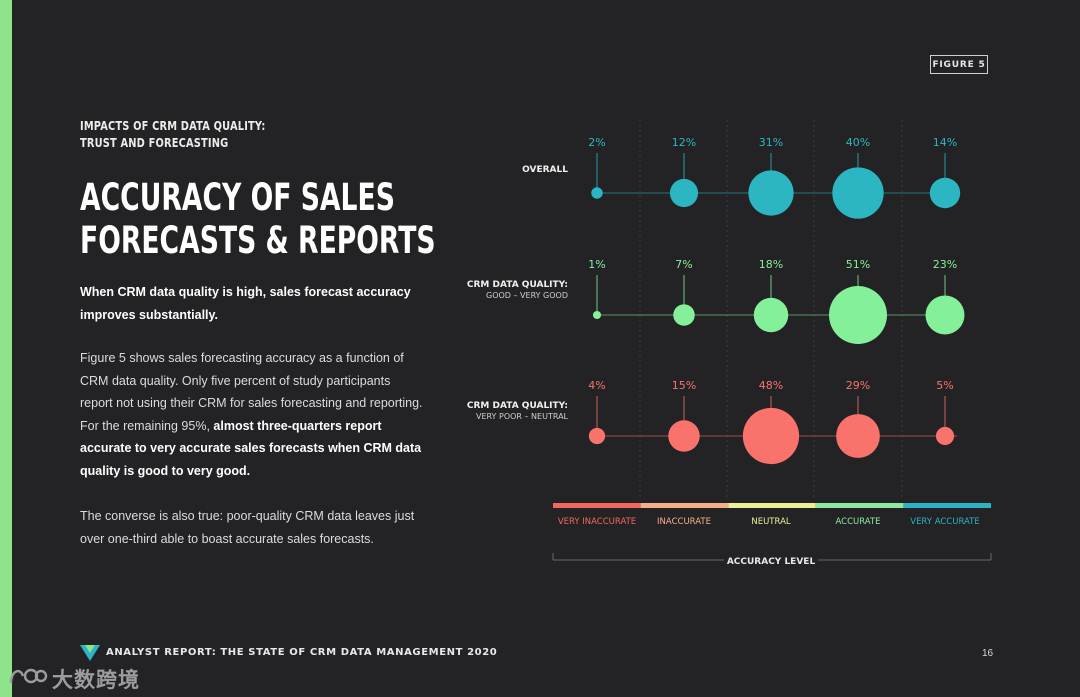 The height and width of the screenshot is (697, 1080). Describe the element at coordinates (944, 385) in the screenshot. I see `data-label-2-4: 5%` at that location.